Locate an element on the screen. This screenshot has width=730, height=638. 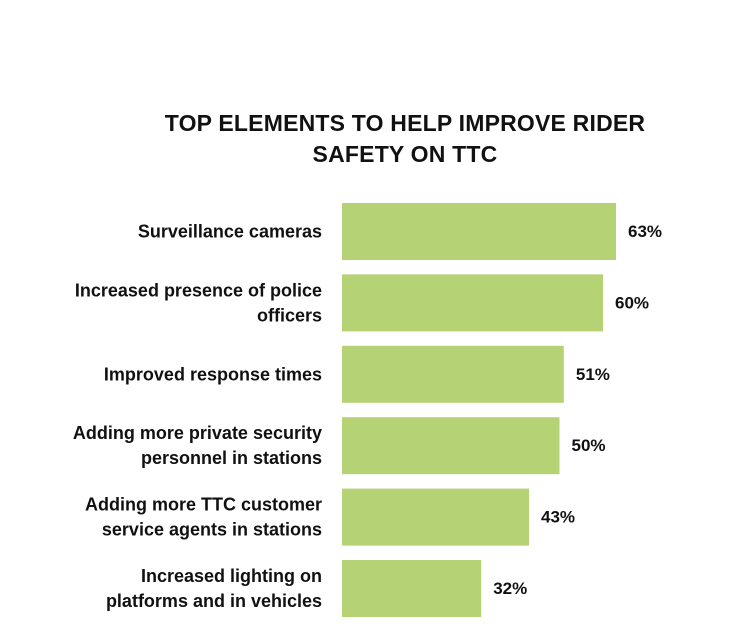
category-label-6-line-2: platforms and in vehicles is located at coordinates (214, 601).